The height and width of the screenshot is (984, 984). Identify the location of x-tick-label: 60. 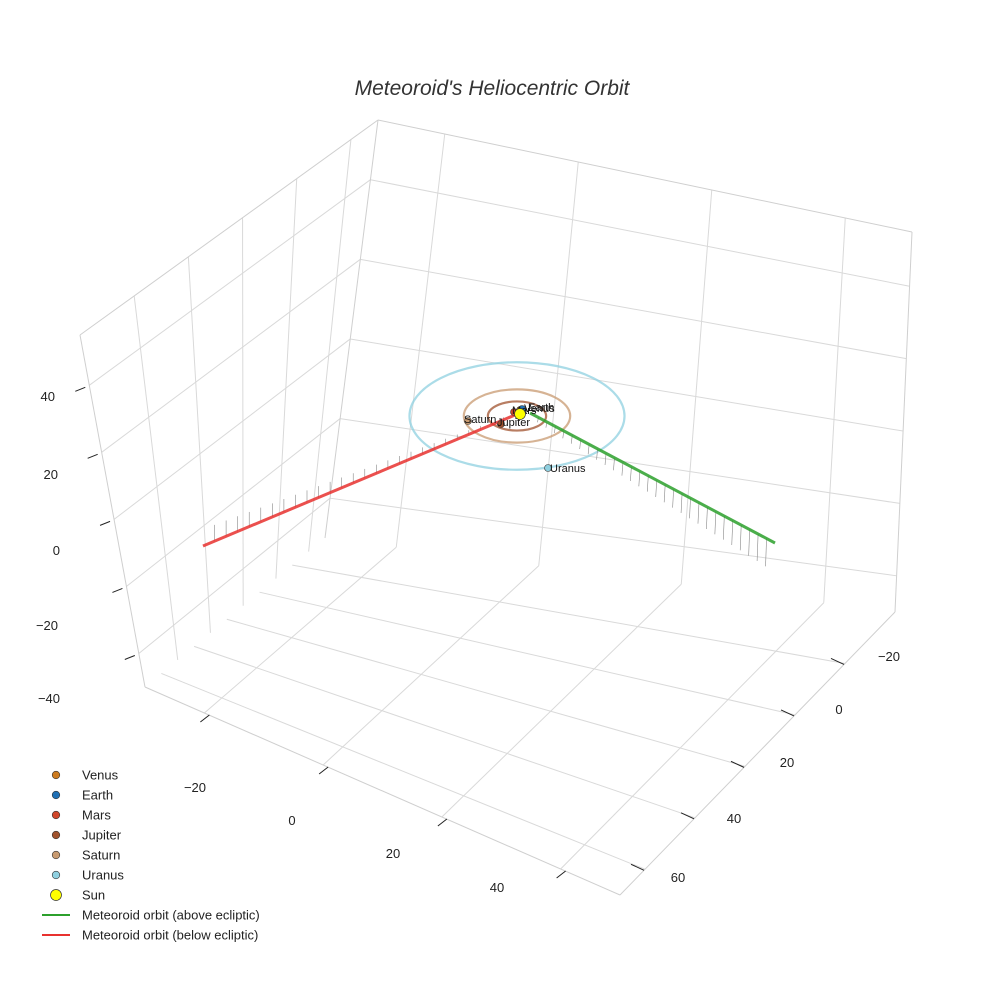
(678, 877).